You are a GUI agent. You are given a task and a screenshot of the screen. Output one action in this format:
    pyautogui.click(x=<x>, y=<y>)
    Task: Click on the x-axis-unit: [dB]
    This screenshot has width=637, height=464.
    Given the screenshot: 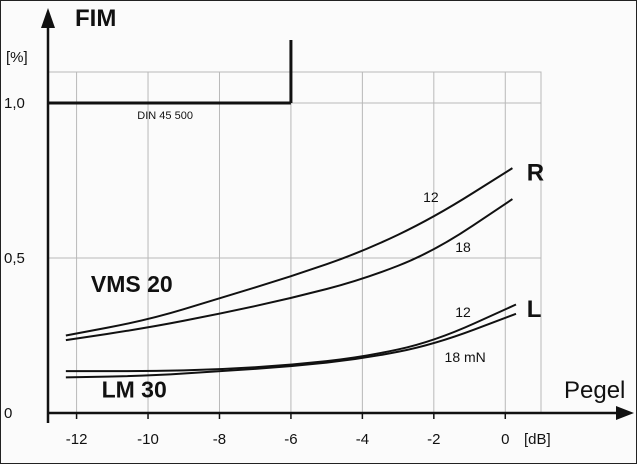 What is the action you would take?
    pyautogui.click(x=537, y=439)
    